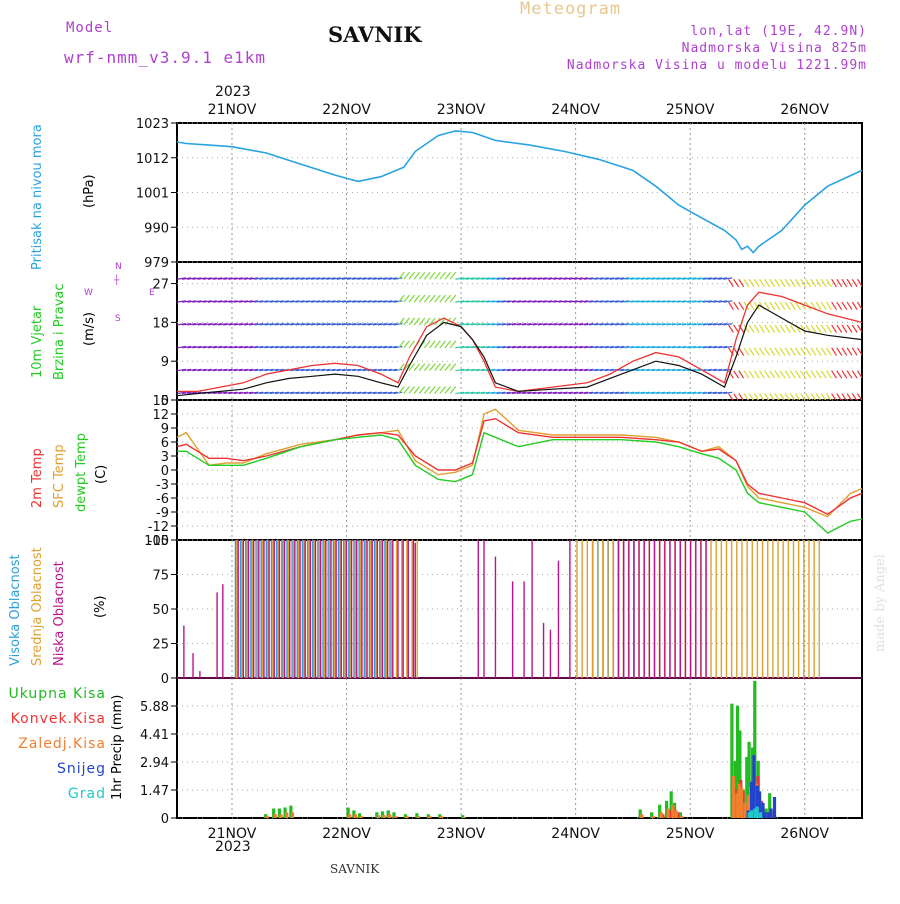  I want to click on wind-side-label-2: Brzina i Pravac, so click(59, 331).